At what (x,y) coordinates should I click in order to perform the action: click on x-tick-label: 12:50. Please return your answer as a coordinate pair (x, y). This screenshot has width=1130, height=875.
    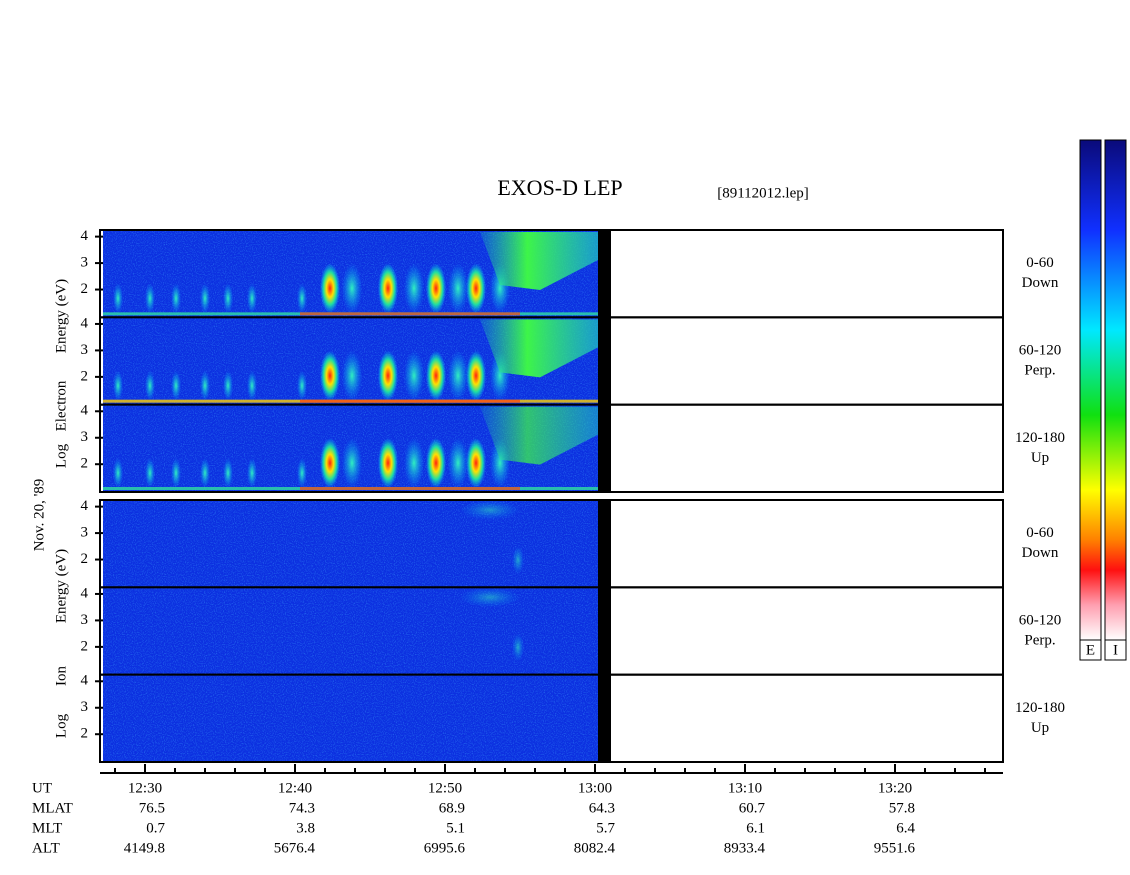
    Looking at the image, I should click on (445, 788).